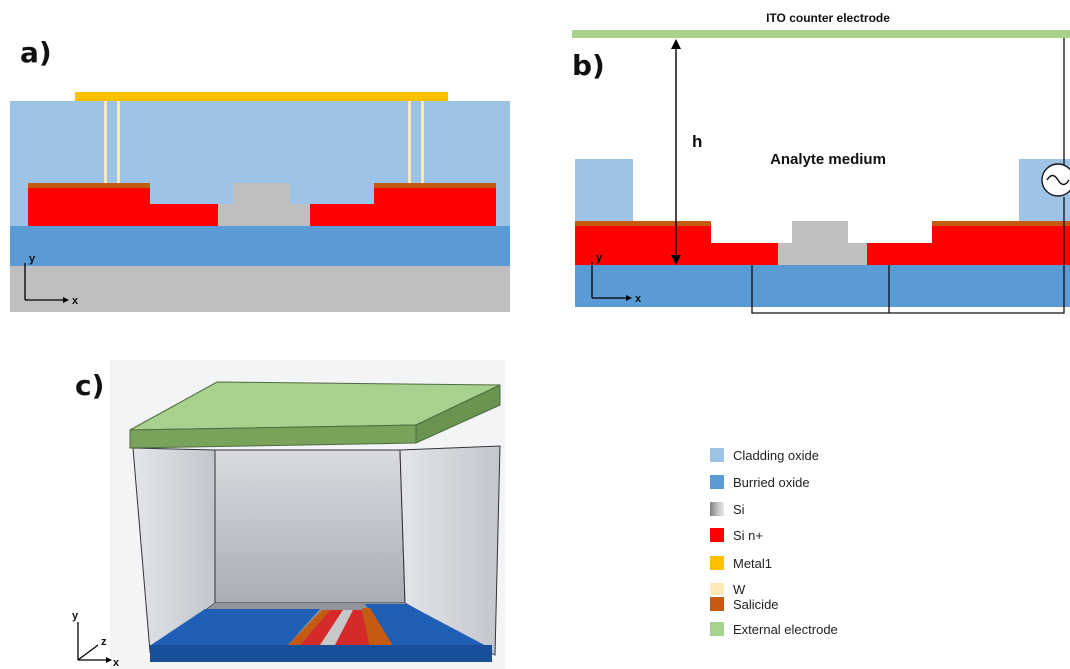 This screenshot has height=669, width=1070. Describe the element at coordinates (310, 526) in the screenshot. I see `box-back-wall` at that location.